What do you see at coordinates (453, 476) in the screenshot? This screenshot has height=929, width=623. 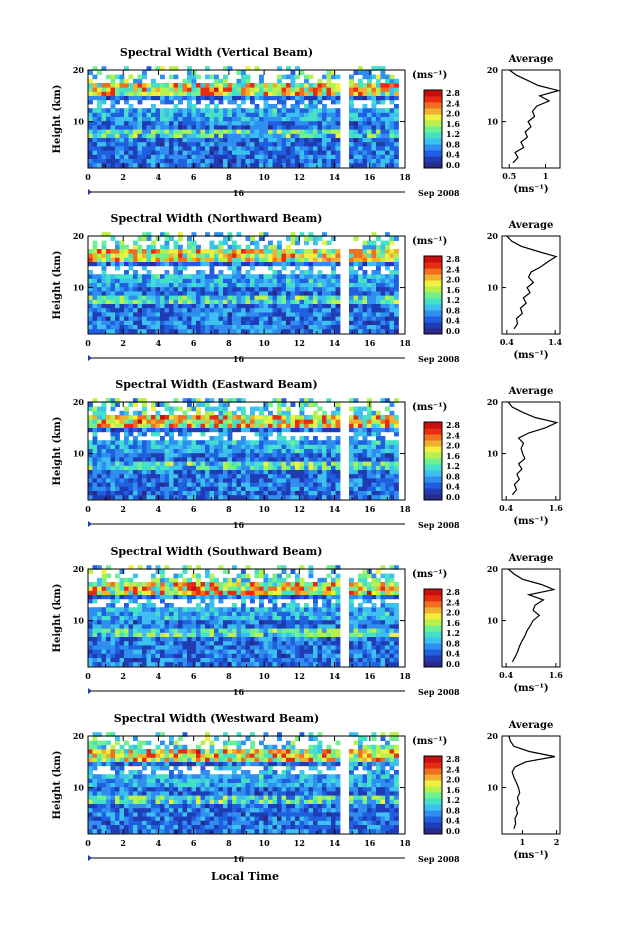 I see `colorbar-tick-label: 0.8` at bounding box center [453, 476].